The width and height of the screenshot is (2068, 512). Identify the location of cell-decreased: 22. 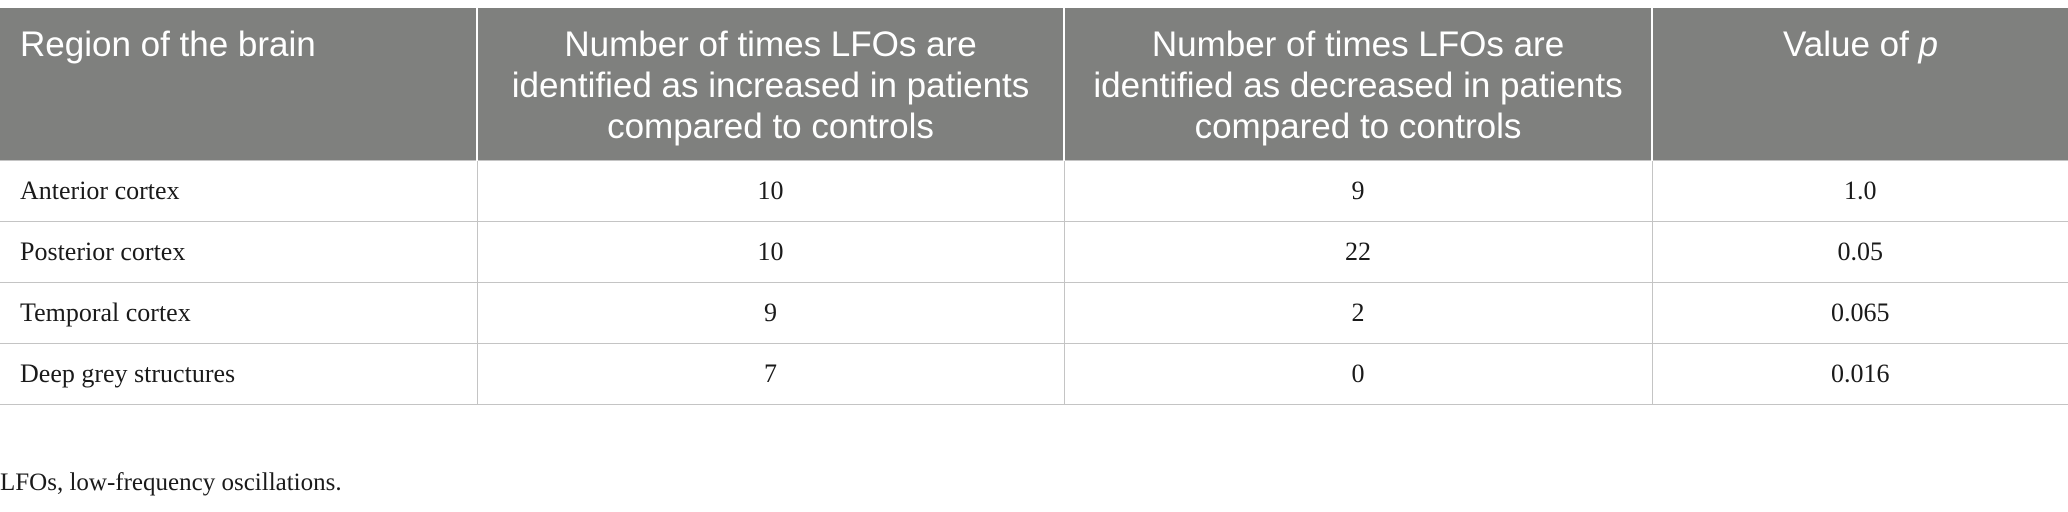
(1358, 251).